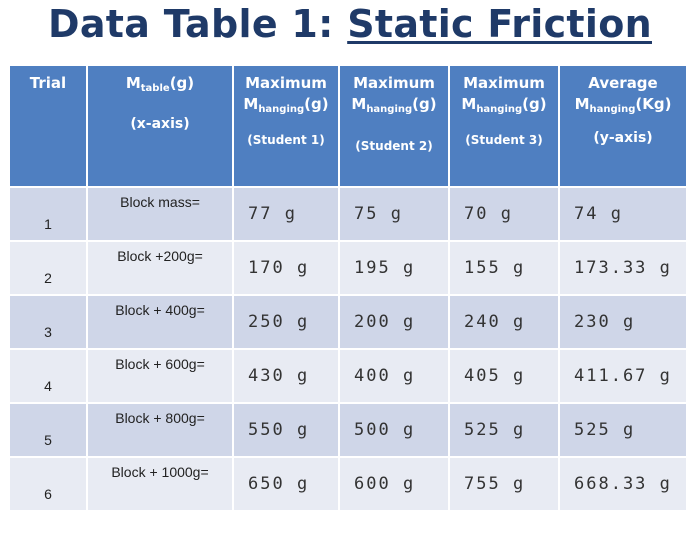 The image size is (700, 540). I want to click on student1-cell: 550 g, so click(286, 430).